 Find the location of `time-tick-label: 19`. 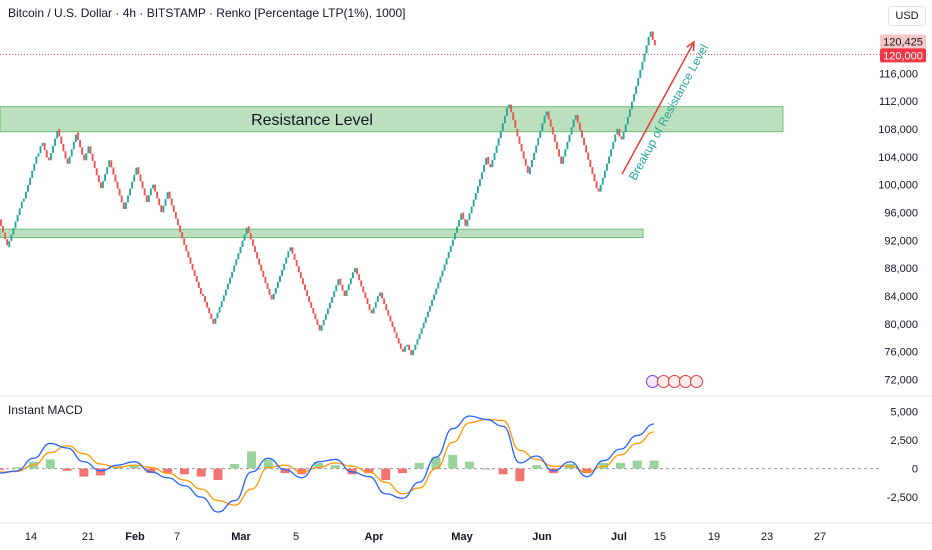

time-tick-label: 19 is located at coordinates (714, 537).